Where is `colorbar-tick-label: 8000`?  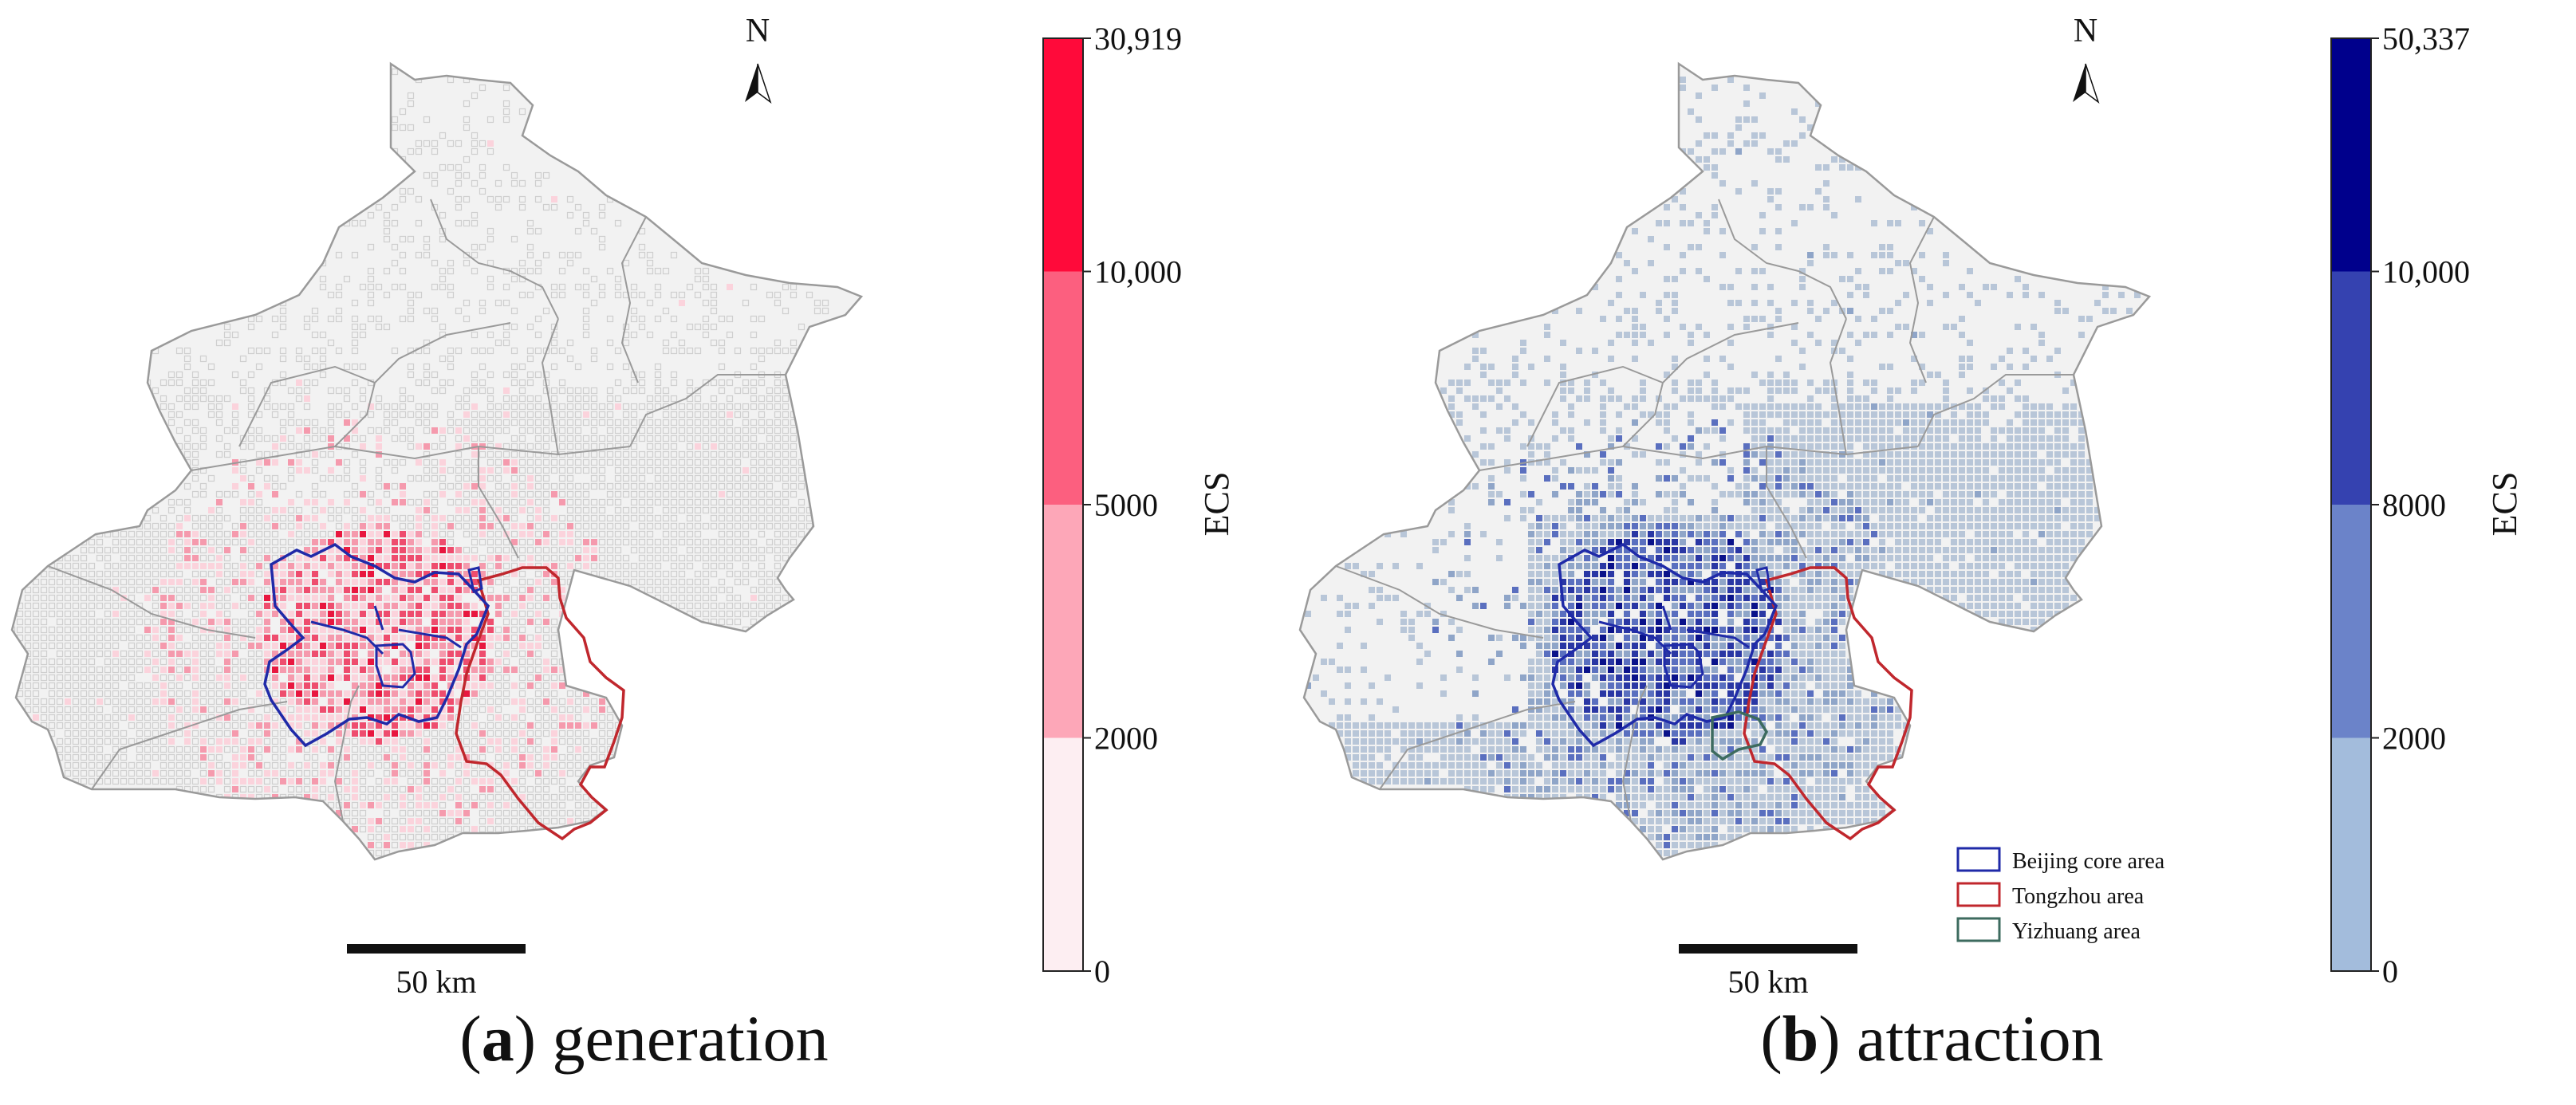
colorbar-tick-label: 8000 is located at coordinates (2414, 505).